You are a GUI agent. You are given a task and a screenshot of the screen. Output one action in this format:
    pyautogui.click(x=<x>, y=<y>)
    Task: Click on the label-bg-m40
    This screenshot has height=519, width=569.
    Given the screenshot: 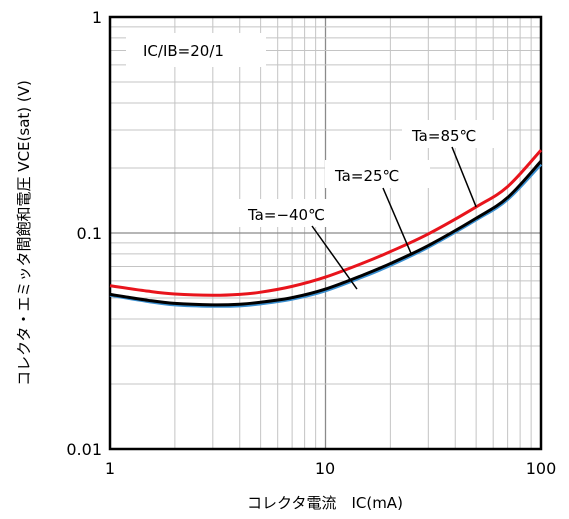 What is the action you would take?
    pyautogui.click(x=294, y=213)
    